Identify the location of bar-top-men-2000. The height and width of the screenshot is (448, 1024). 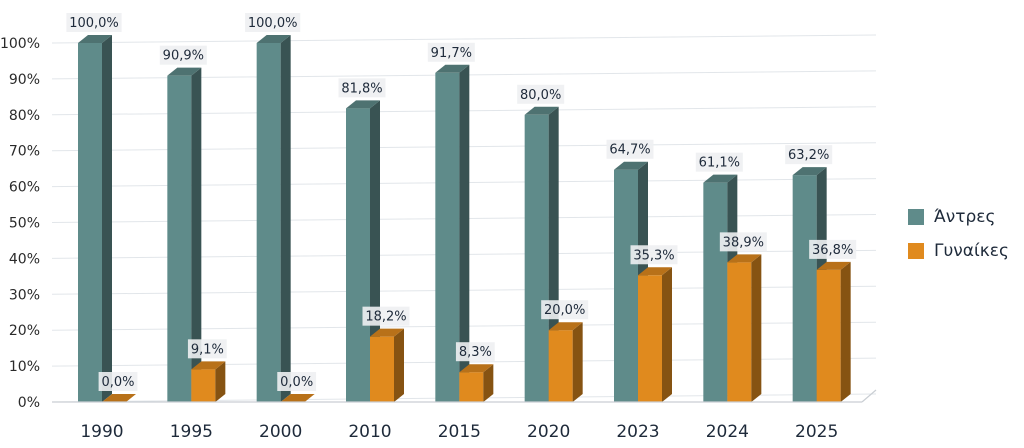
(273, 39).